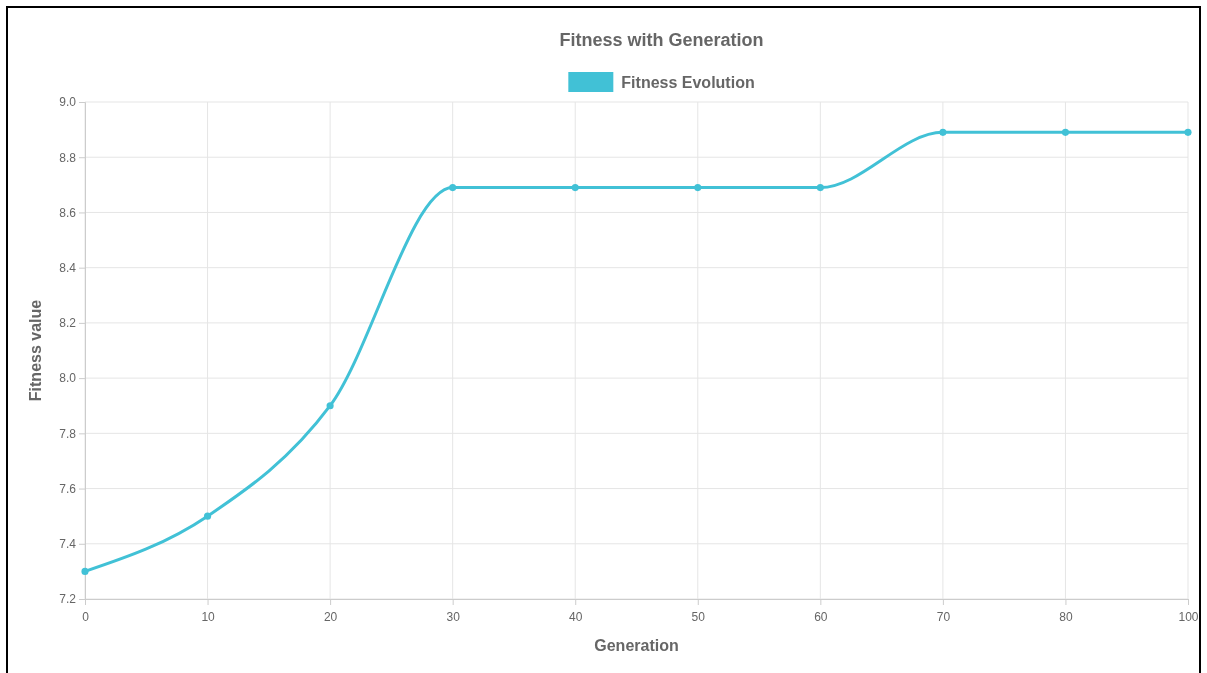 This screenshot has height=673, width=1207. What do you see at coordinates (688, 82) in the screenshot?
I see `legend-label: Fitness Evolution` at bounding box center [688, 82].